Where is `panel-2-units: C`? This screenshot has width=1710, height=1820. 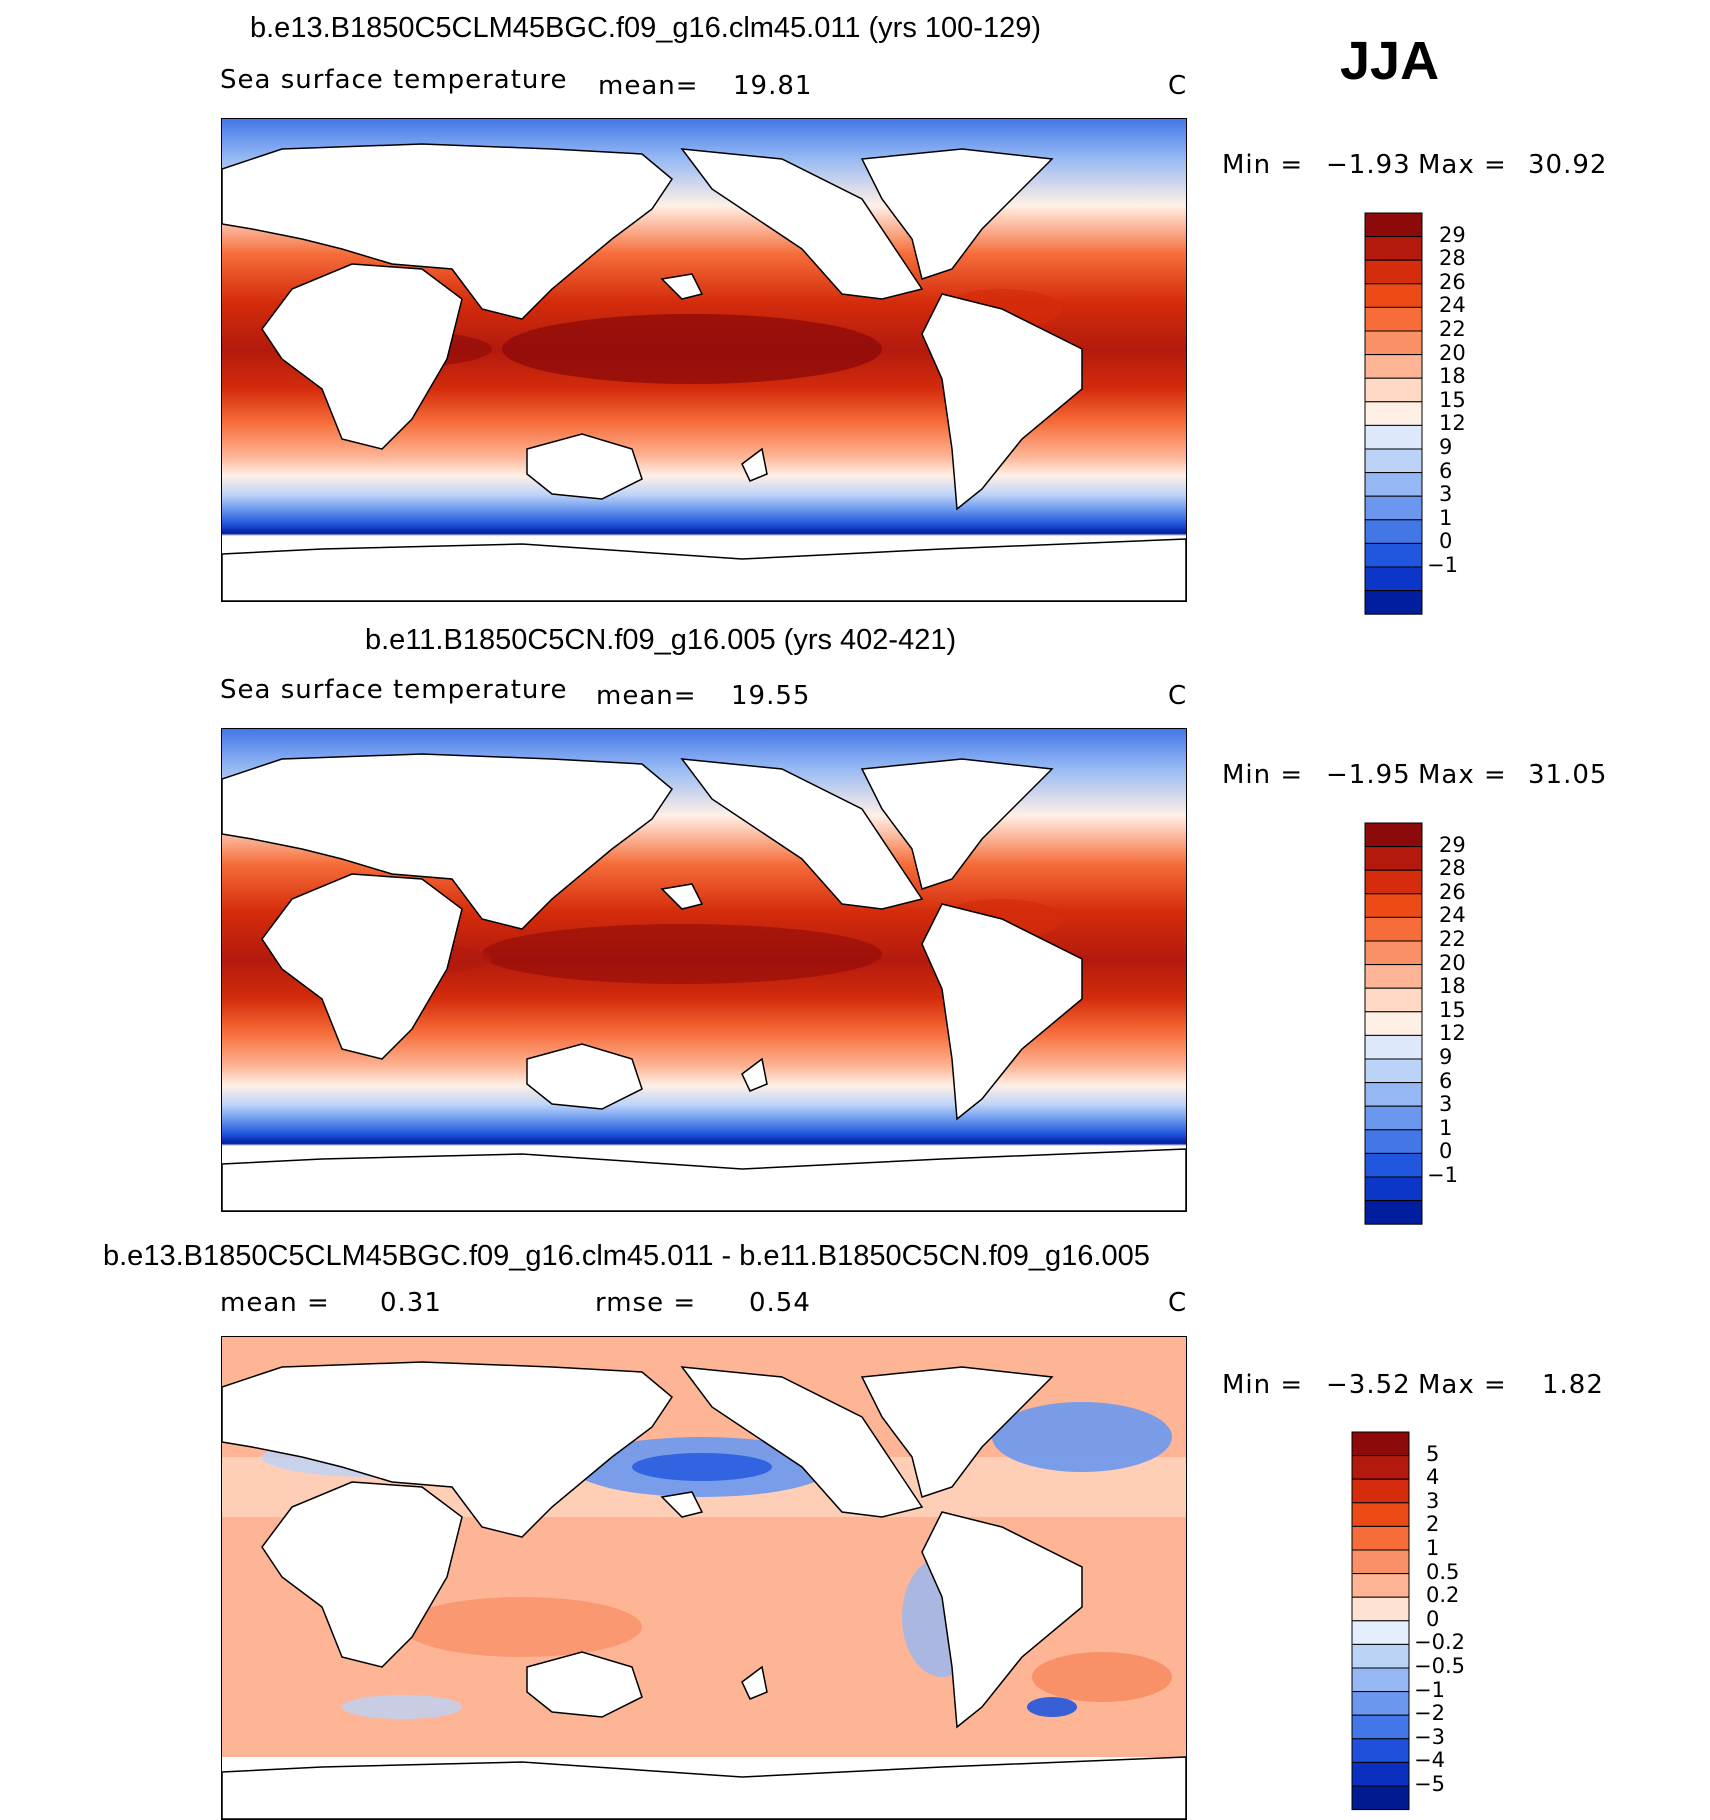 panel-2-units: C is located at coordinates (1178, 696).